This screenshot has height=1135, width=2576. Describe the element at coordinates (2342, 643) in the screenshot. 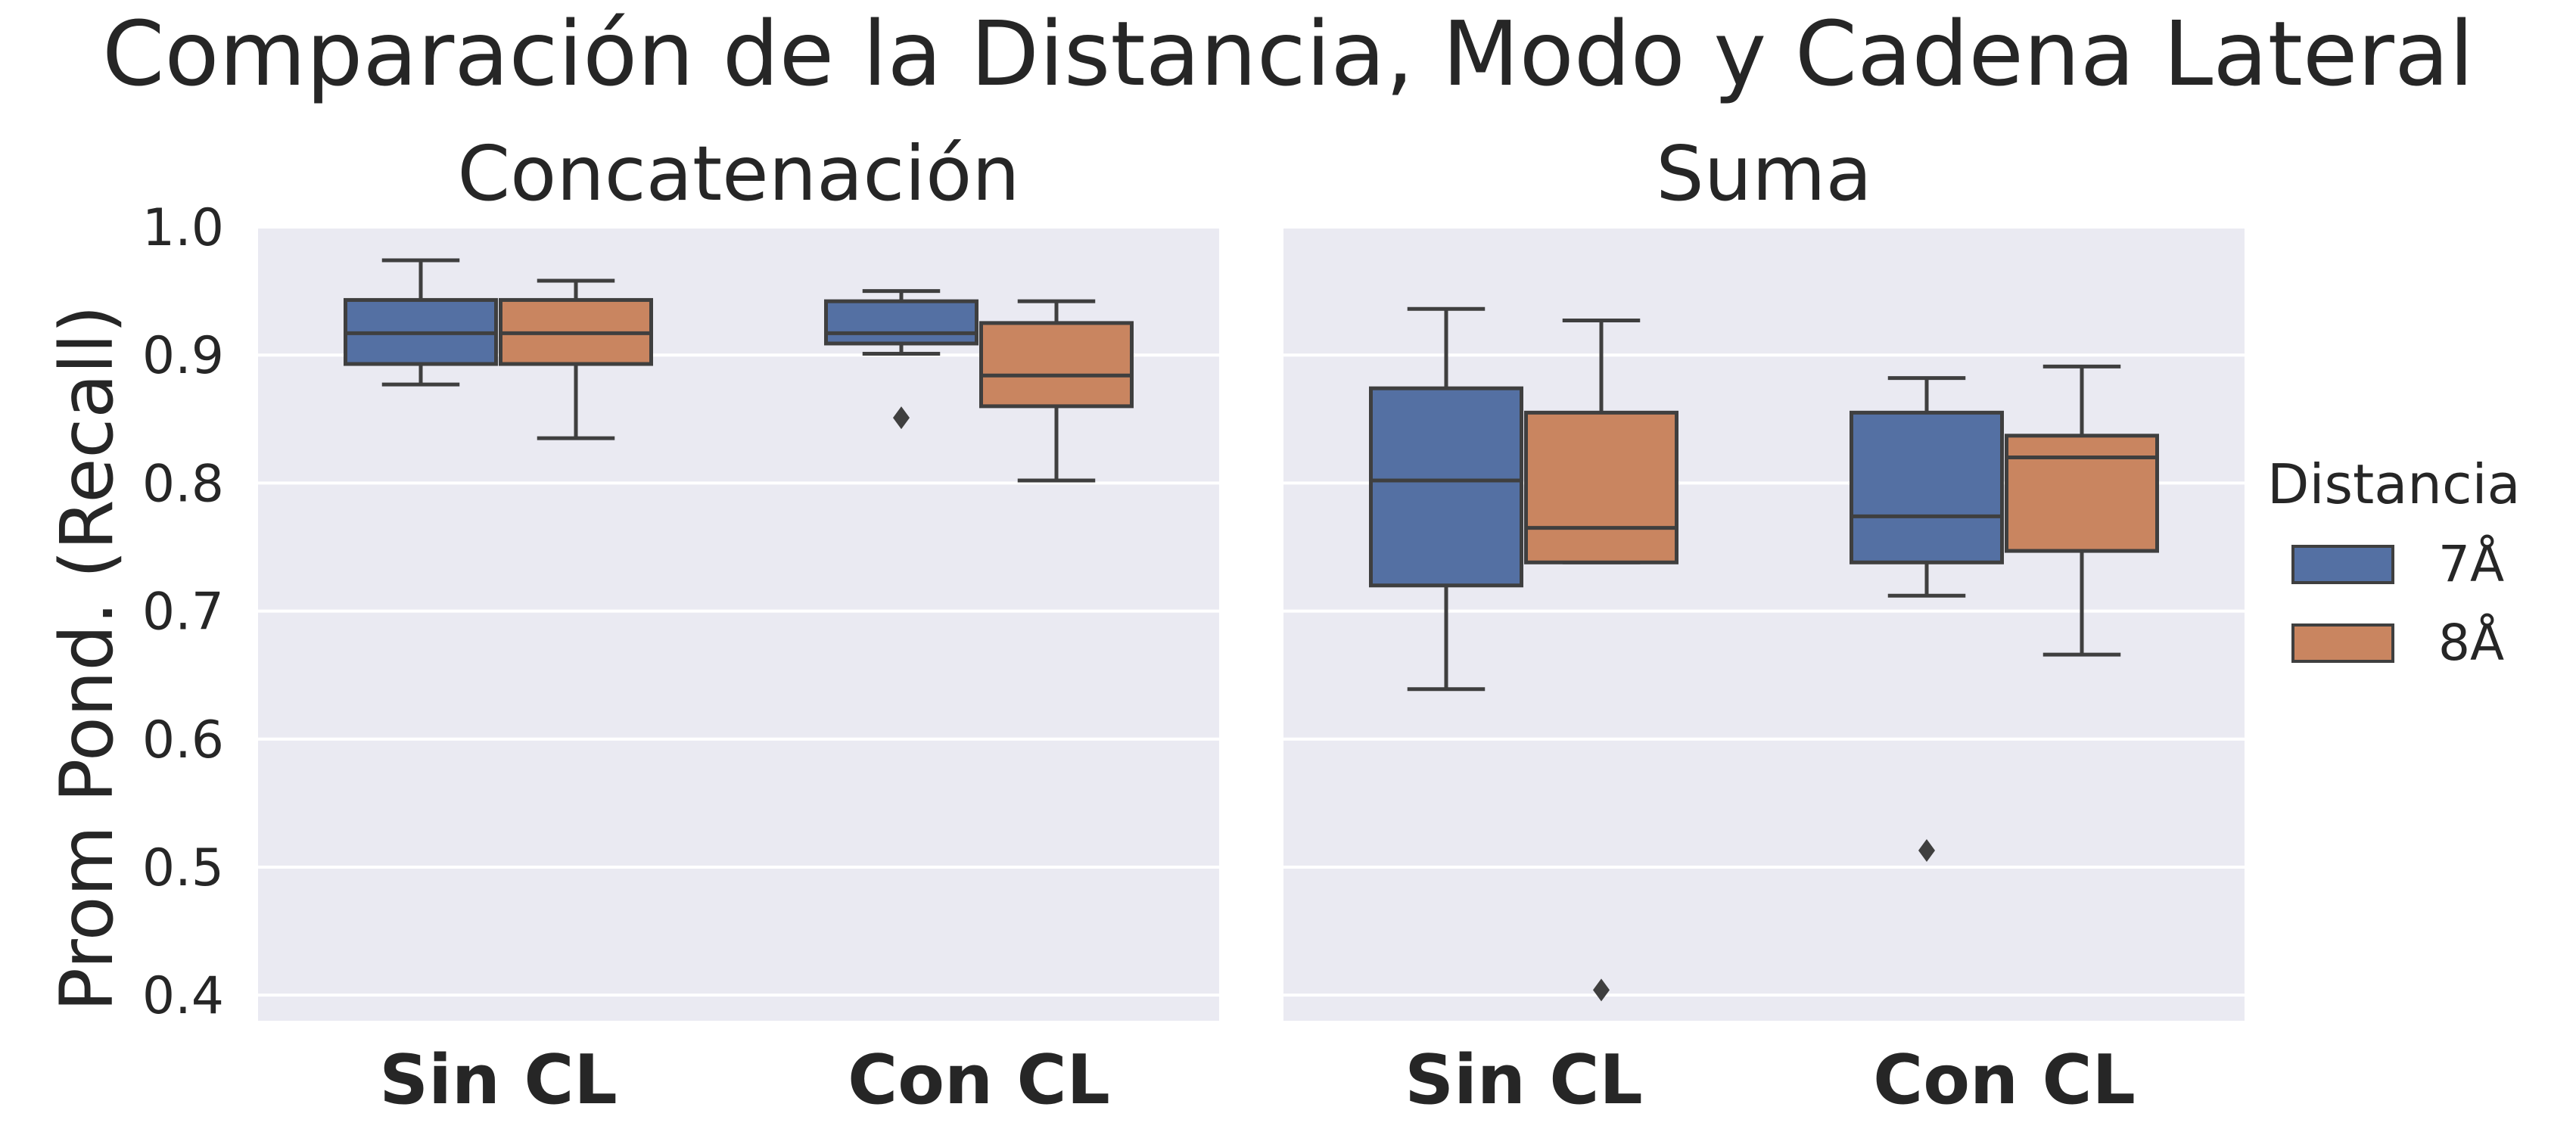

I see `legend-swatch-8a` at that location.